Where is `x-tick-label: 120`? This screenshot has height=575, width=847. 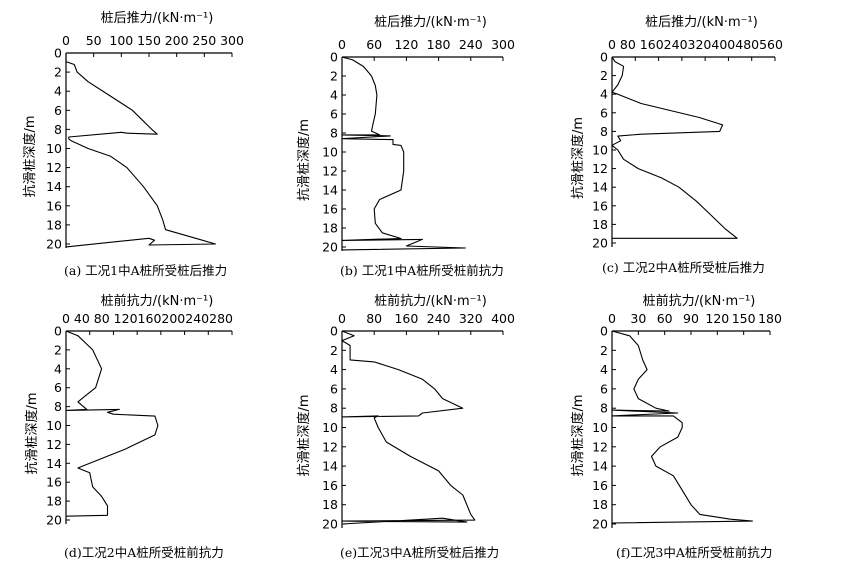 x-tick-label: 120 is located at coordinates (717, 318).